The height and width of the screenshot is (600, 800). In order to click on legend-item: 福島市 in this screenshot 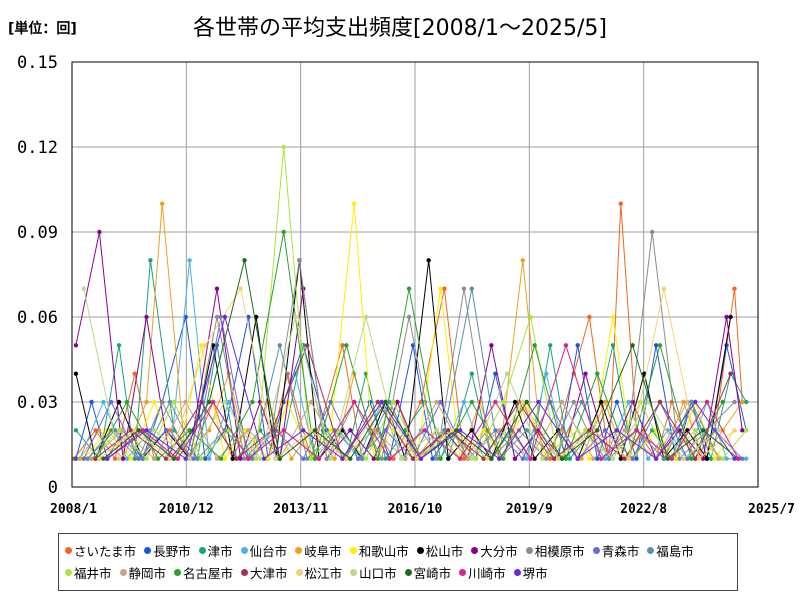, I will do `click(670, 550)`.